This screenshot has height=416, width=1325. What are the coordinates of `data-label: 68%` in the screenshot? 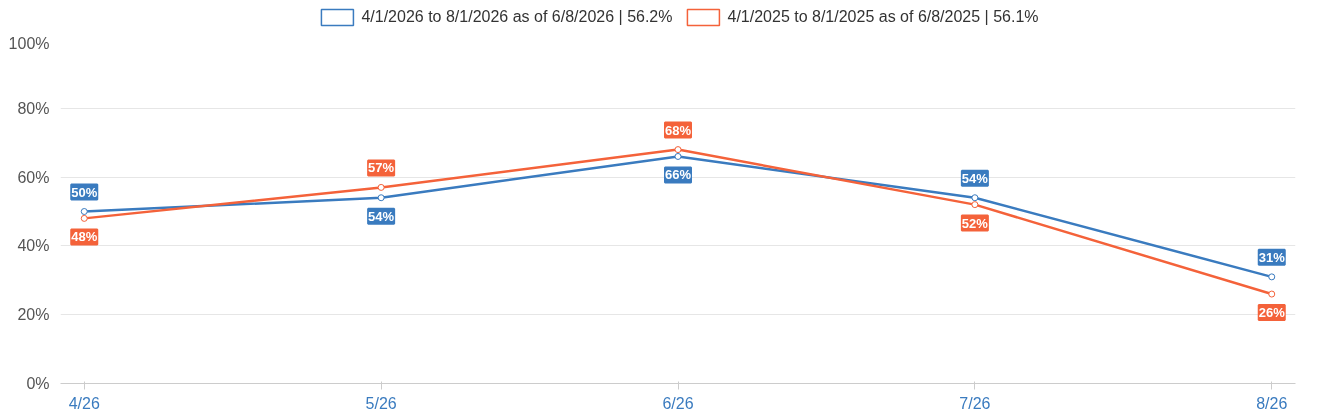 It's located at (678, 130).